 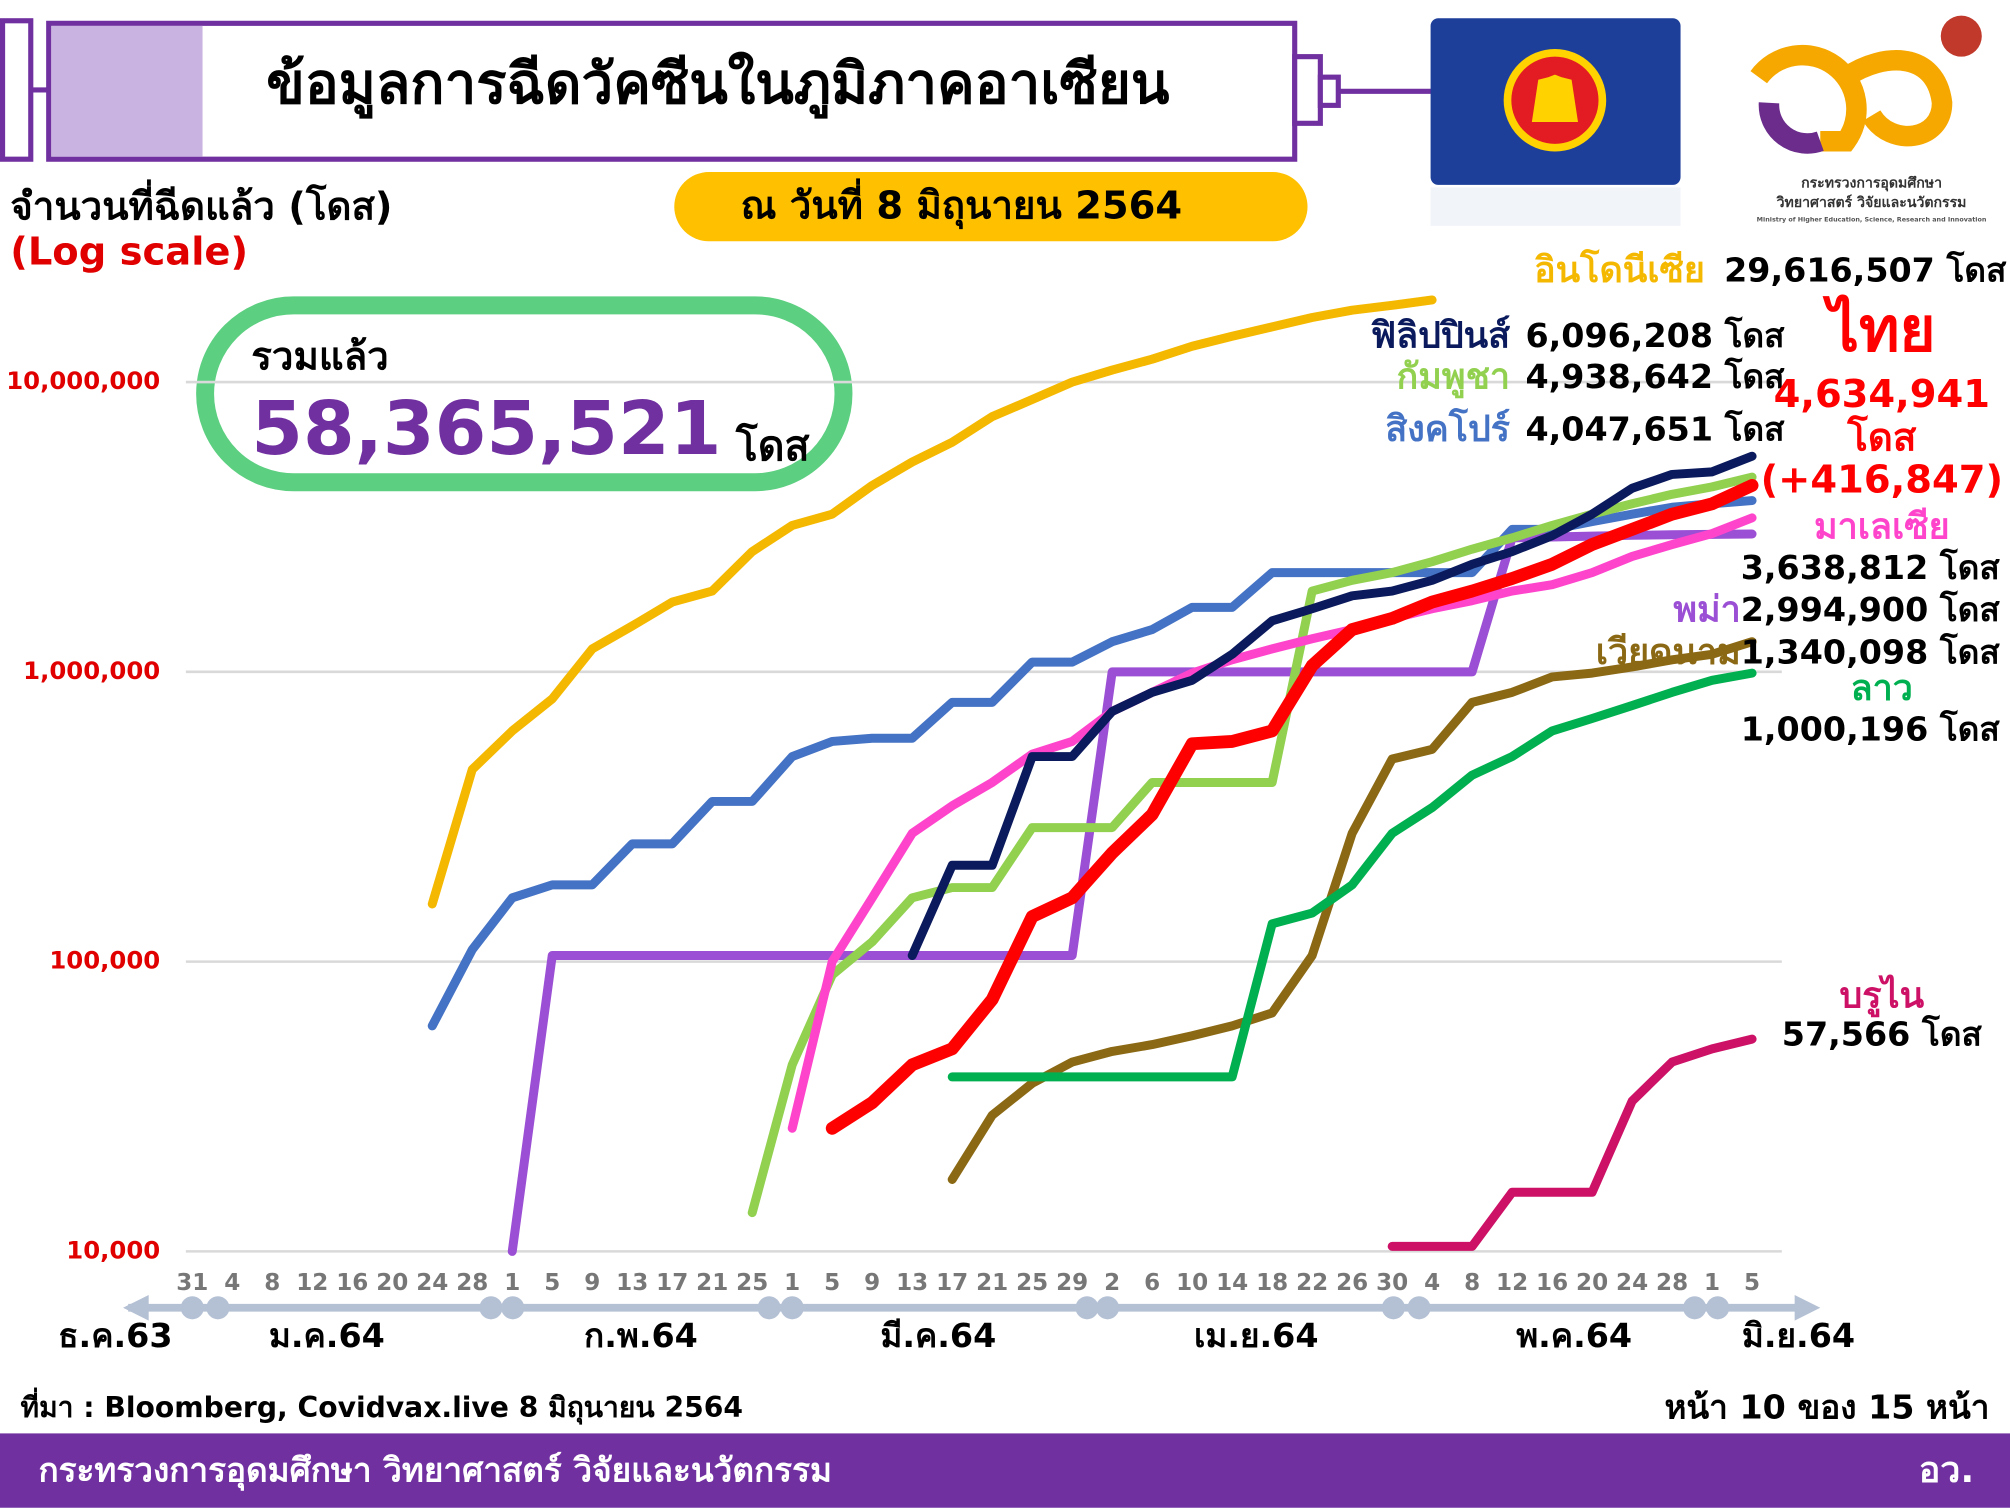 I want to click on x-tick-label: 25, so click(x=1032, y=1283).